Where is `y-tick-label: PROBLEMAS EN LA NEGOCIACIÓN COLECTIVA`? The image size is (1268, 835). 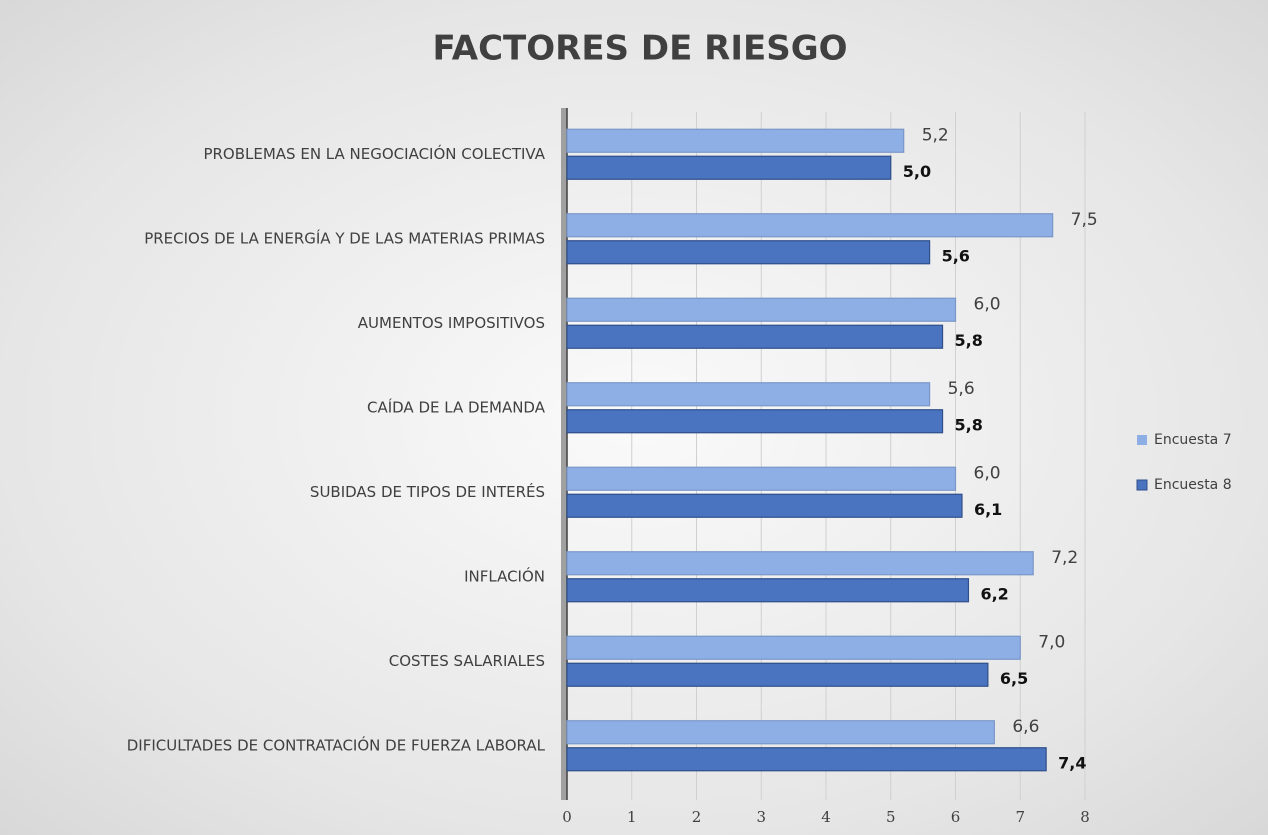 y-tick-label: PROBLEMAS EN LA NEGOCIACIÓN COLECTIVA is located at coordinates (374, 153).